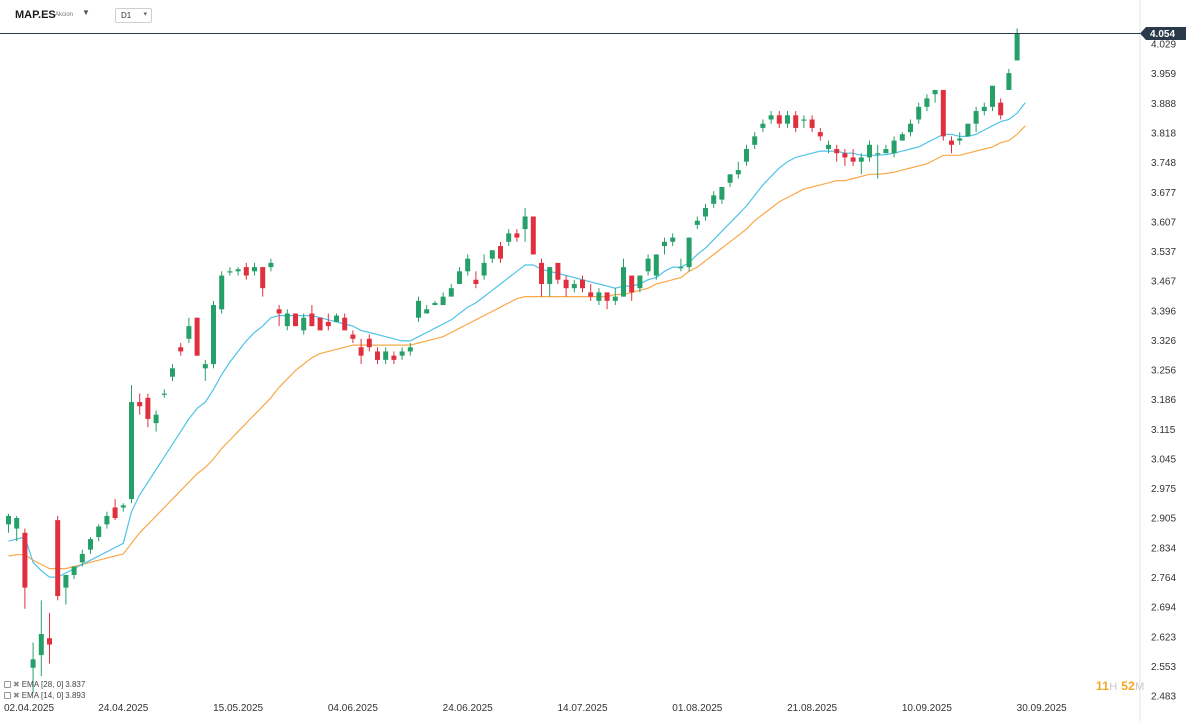 The width and height of the screenshot is (1200, 721). What do you see at coordinates (1163, 74) in the screenshot?
I see `y-tick-label: 3.959` at bounding box center [1163, 74].